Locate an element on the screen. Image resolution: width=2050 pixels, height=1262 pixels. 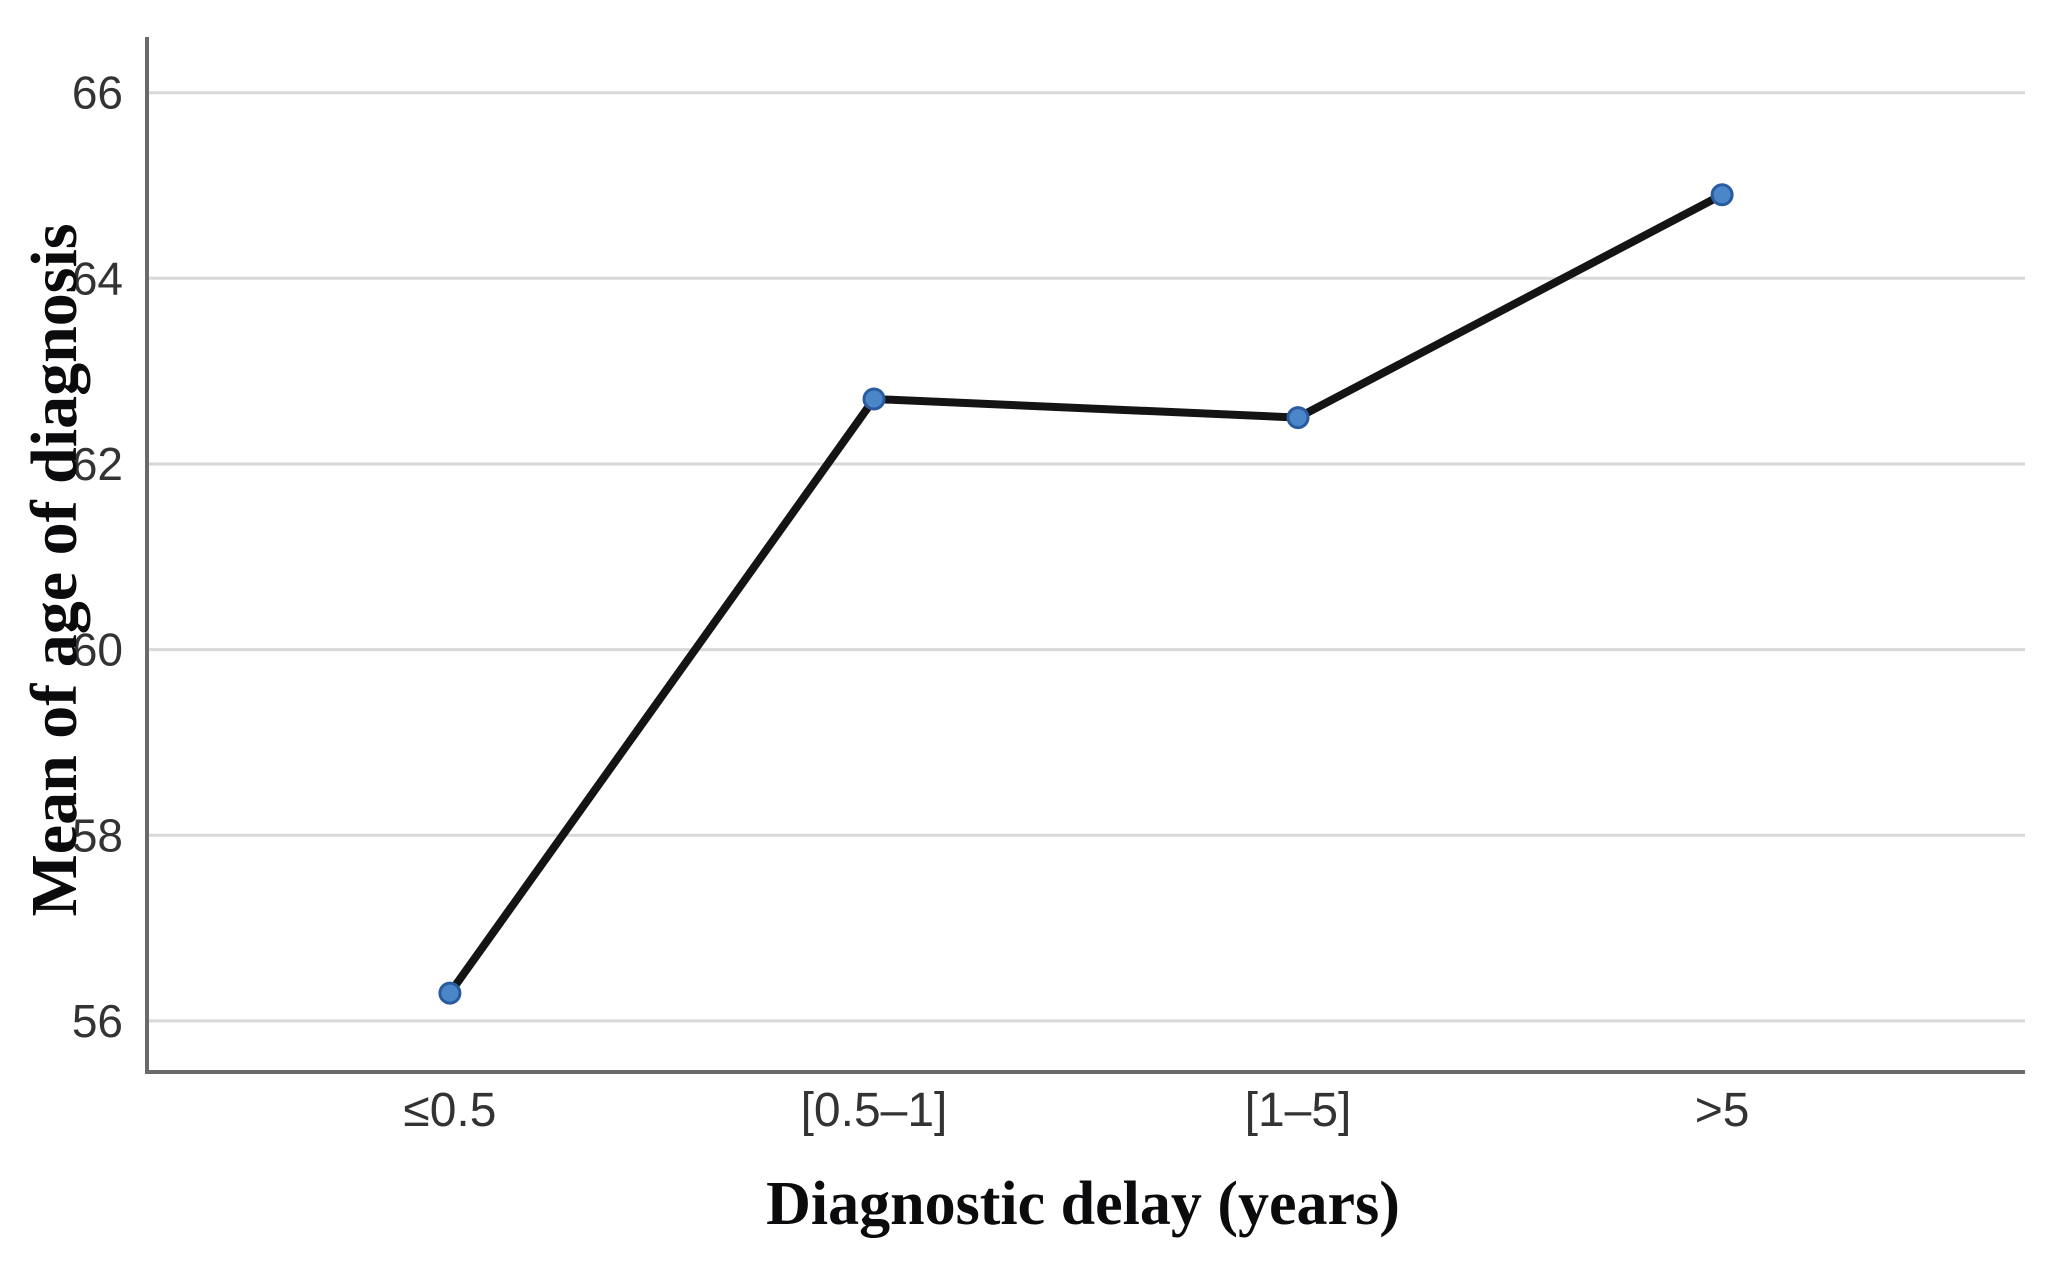
x-tick-label-0: ≤0.5 is located at coordinates (449, 1110).